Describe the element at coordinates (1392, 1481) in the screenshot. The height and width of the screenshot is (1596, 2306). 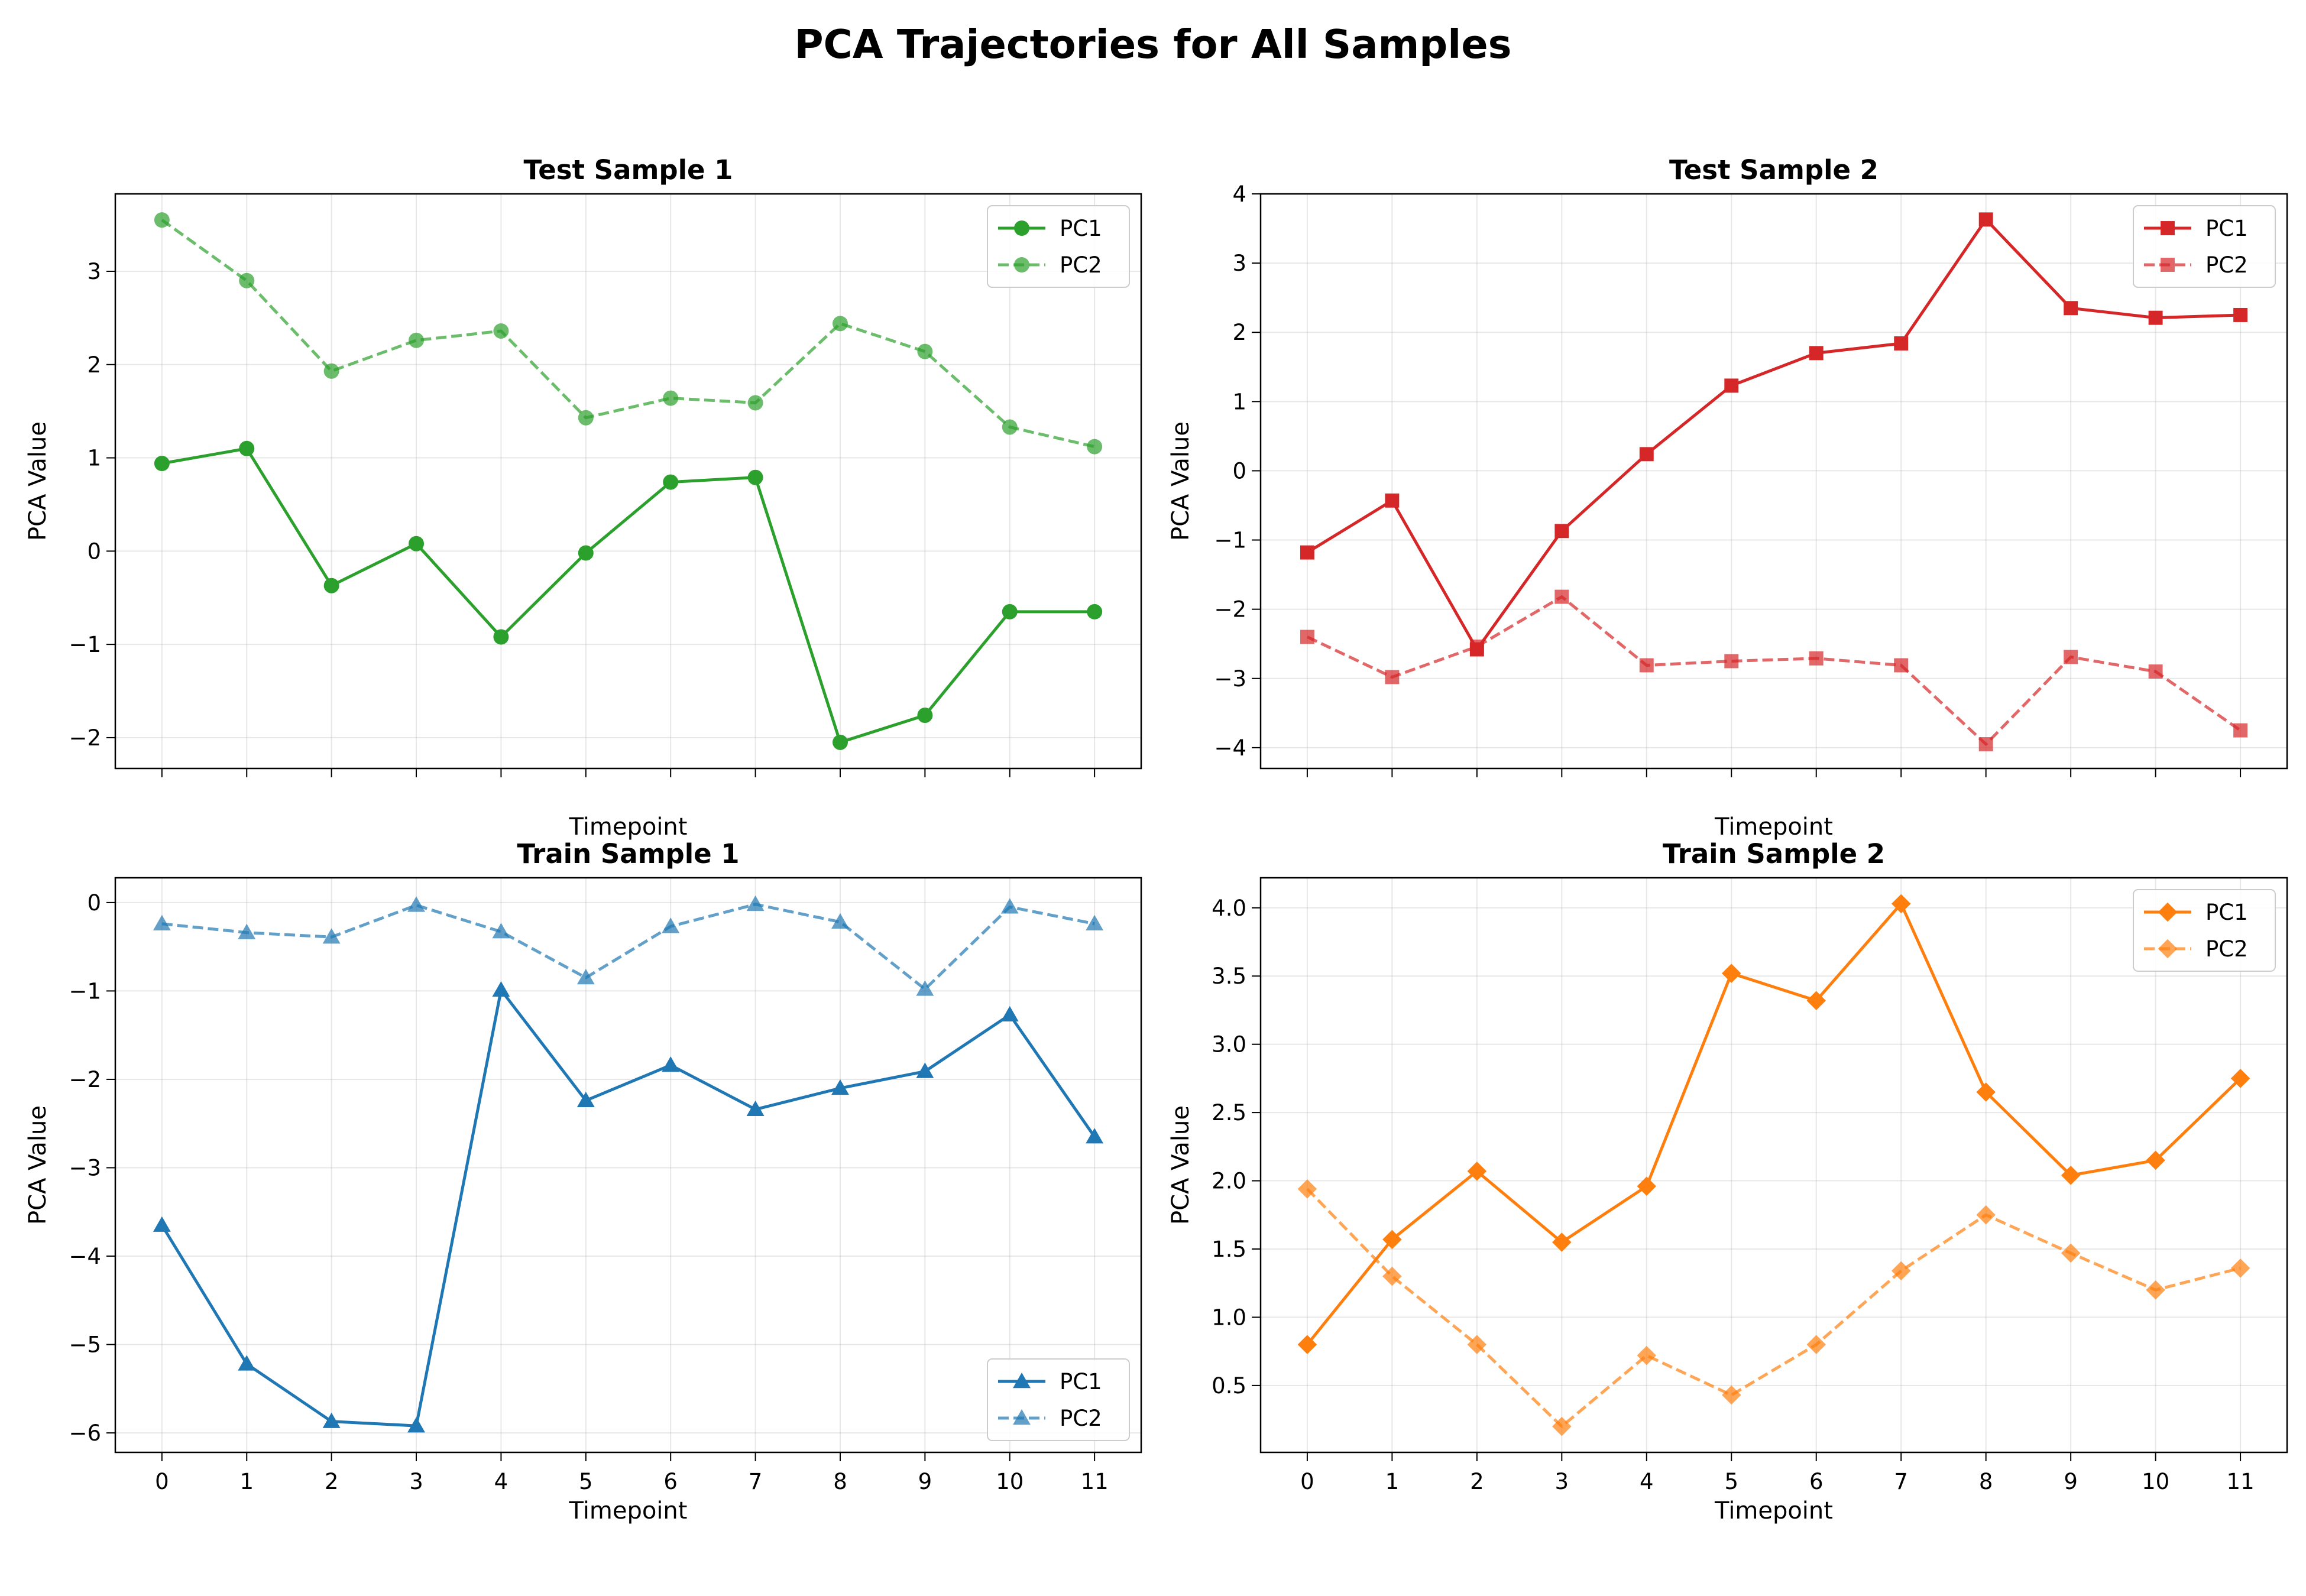
I see `x-tick-label: 1` at that location.